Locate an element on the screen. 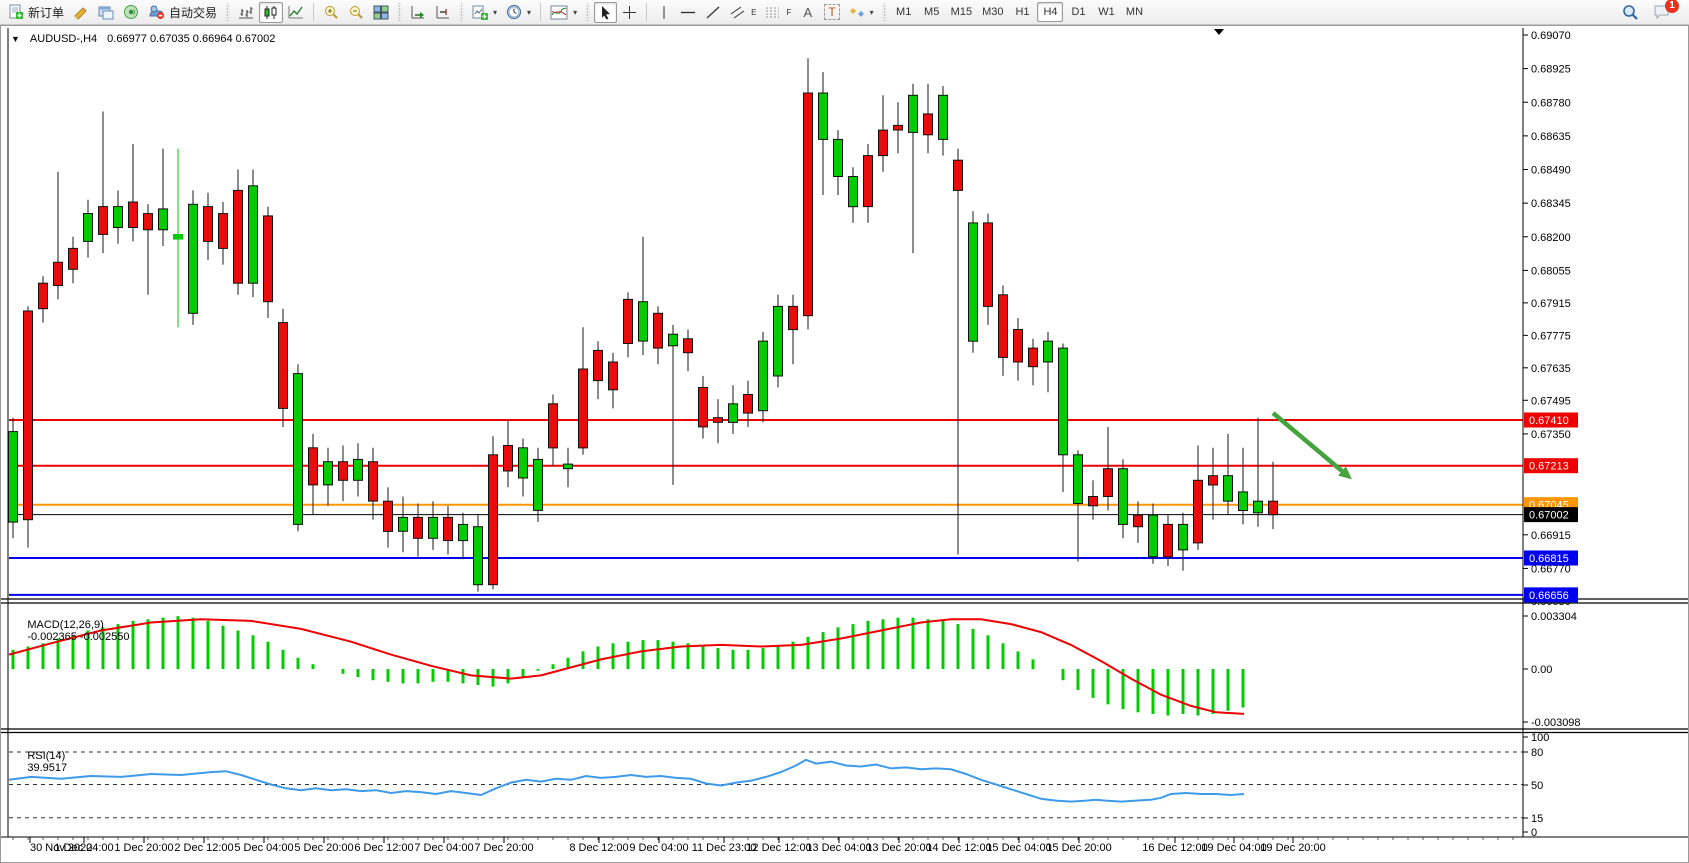 Image resolution: width=1689 pixels, height=863 pixels. chart-shift-button is located at coordinates (443, 12).